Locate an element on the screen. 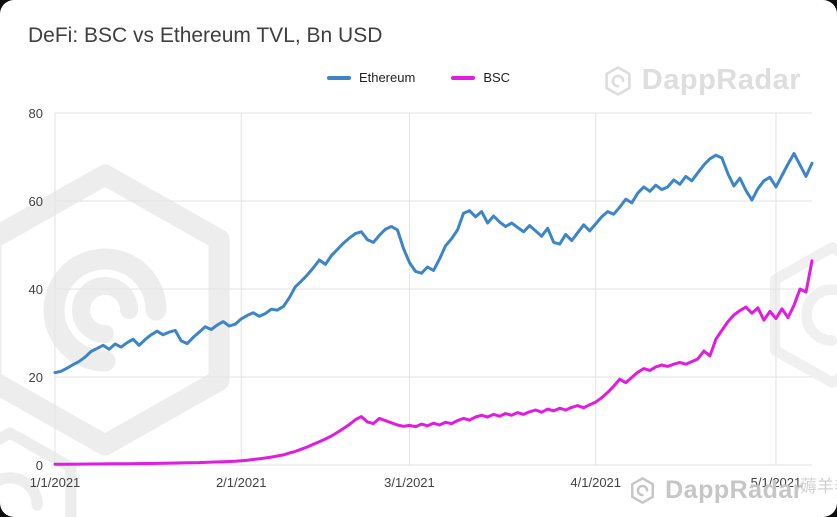  chart-legend: Ethereum BSC is located at coordinates (418, 77).